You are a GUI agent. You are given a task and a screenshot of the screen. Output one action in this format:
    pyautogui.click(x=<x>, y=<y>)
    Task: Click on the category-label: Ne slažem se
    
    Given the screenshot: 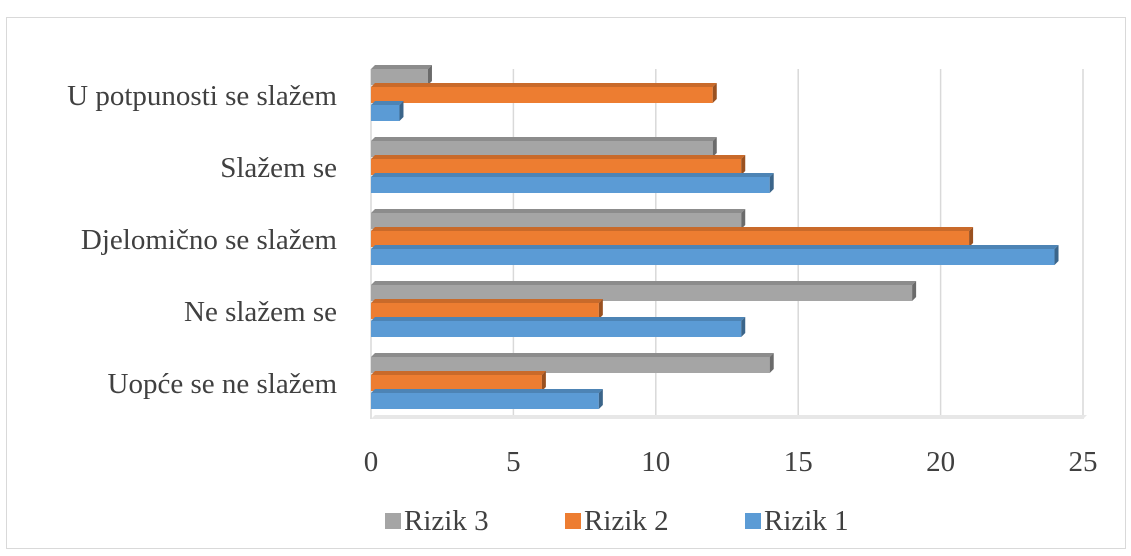 What is the action you would take?
    pyautogui.click(x=260, y=312)
    